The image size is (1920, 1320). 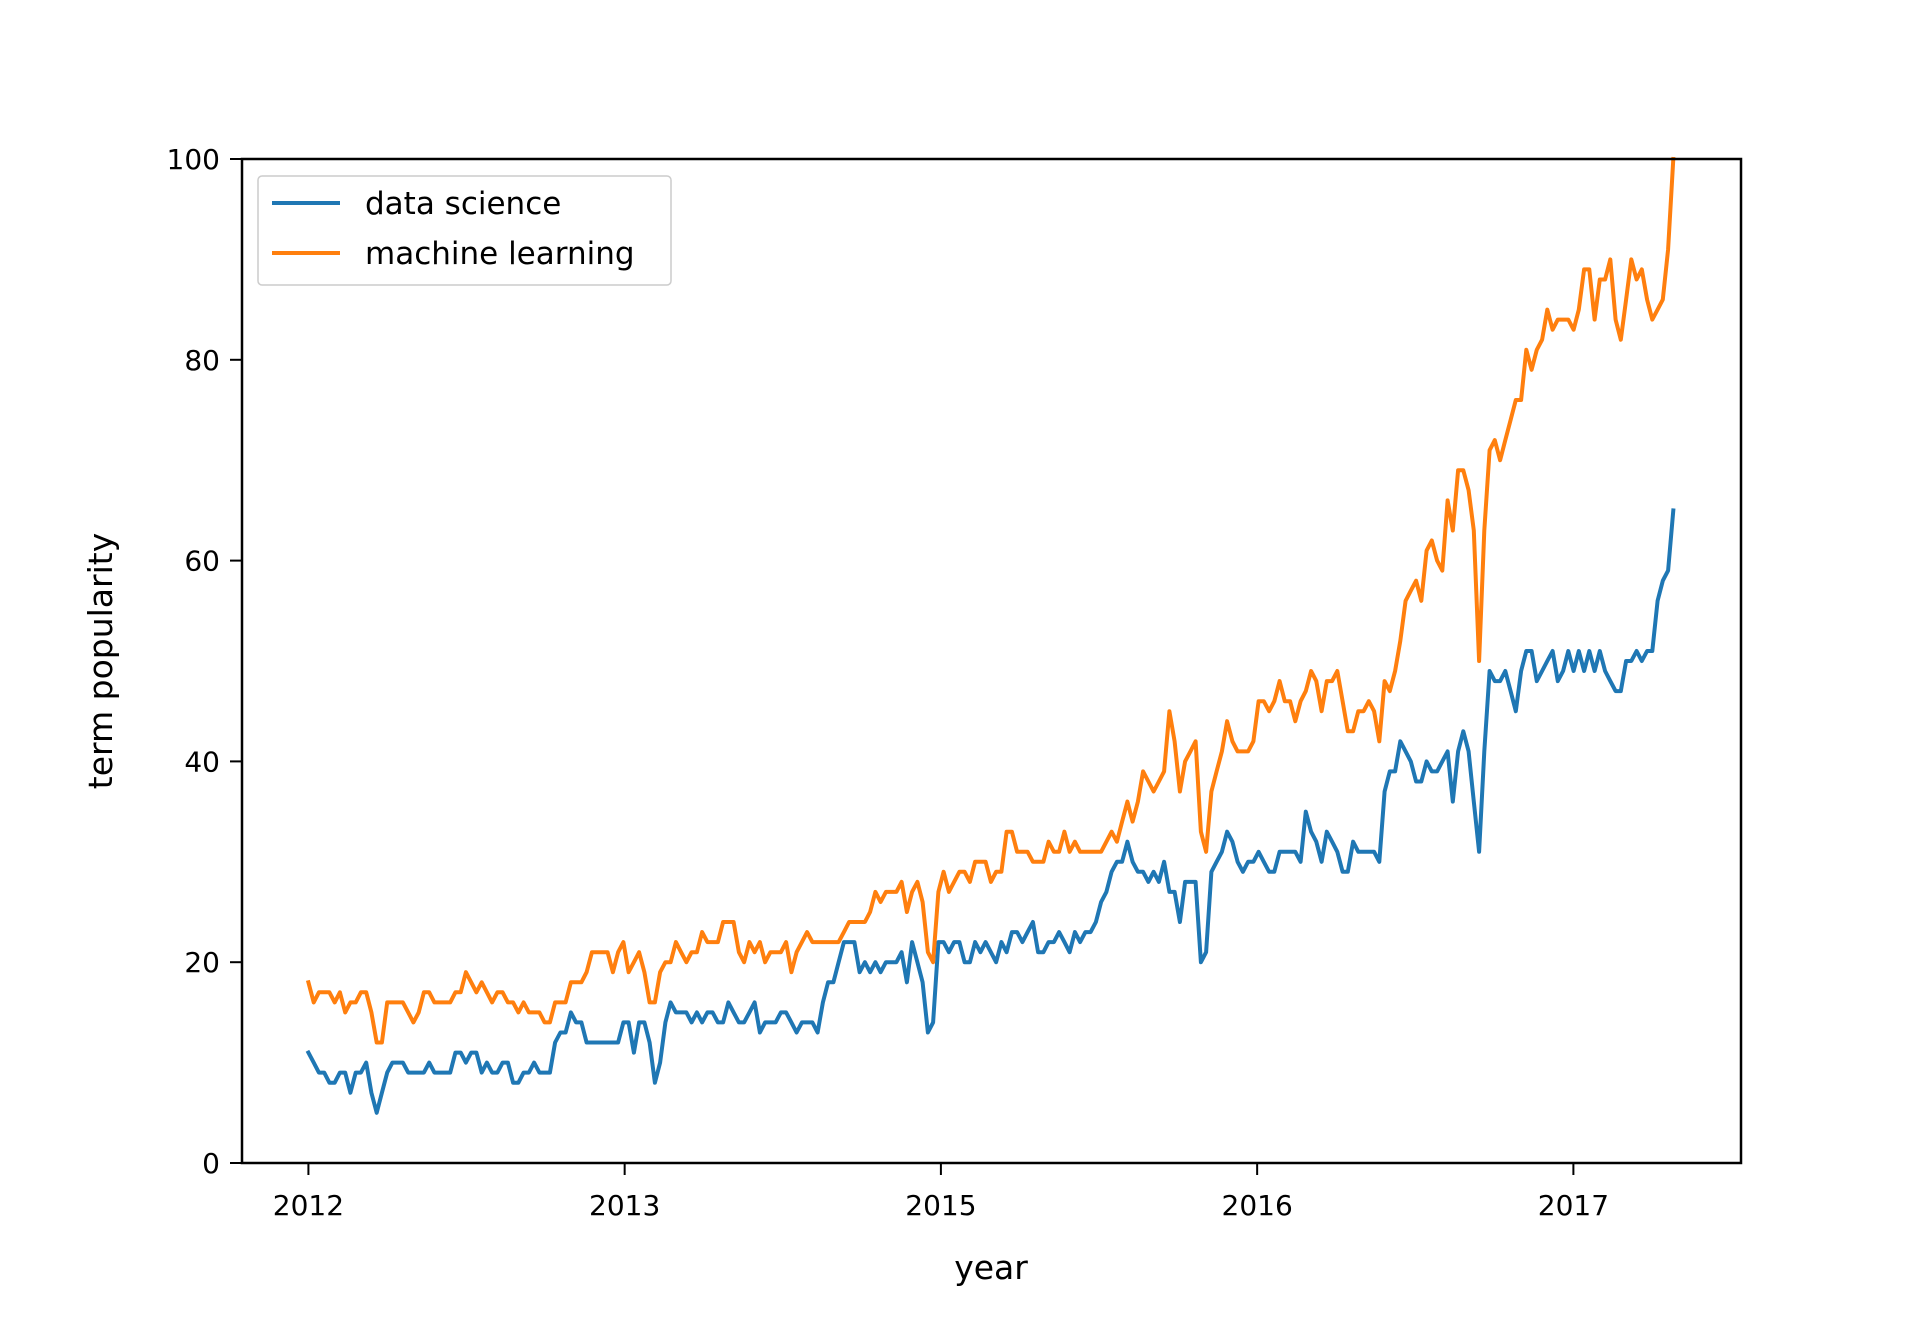 I want to click on legend-label-data-science: data science, so click(x=463, y=204).